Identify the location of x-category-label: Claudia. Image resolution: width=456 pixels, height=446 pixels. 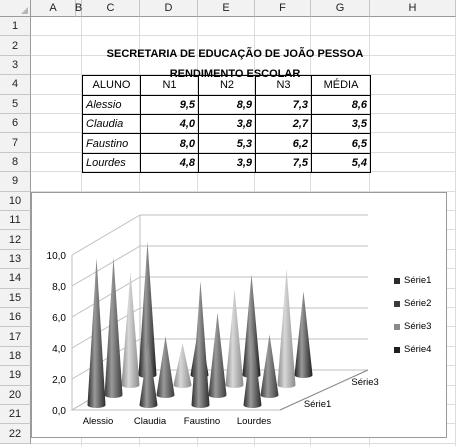
(150, 421).